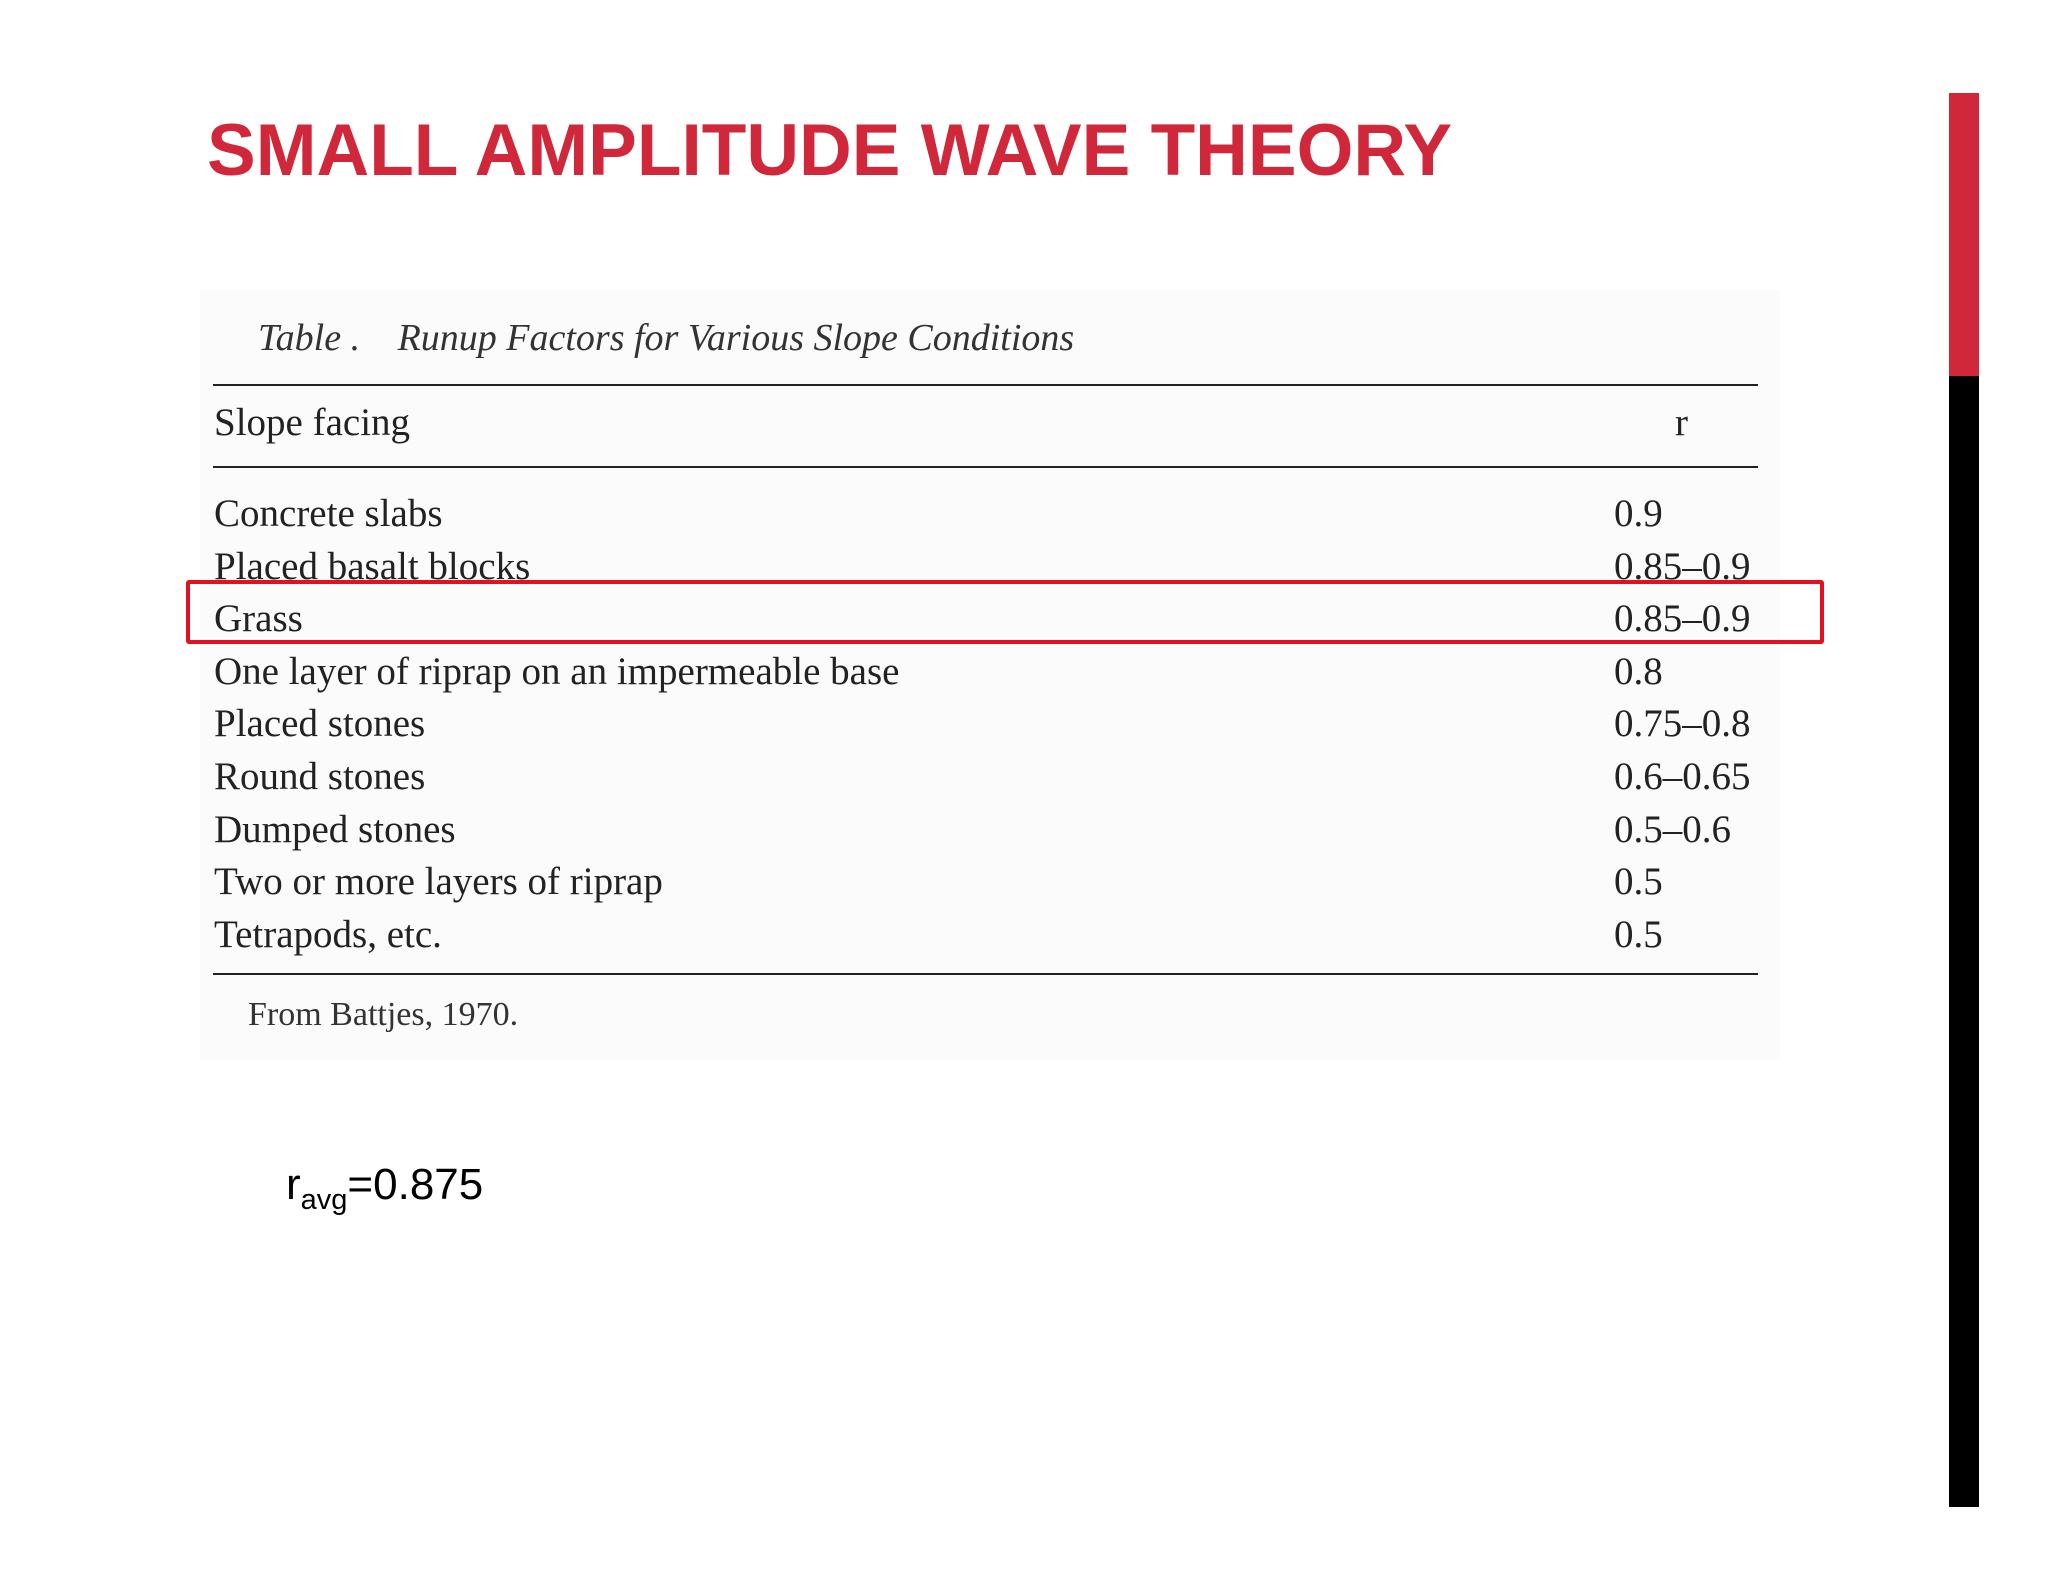 This screenshot has height=1582, width=2048. I want to click on table-caption-label: Table ., so click(309, 338).